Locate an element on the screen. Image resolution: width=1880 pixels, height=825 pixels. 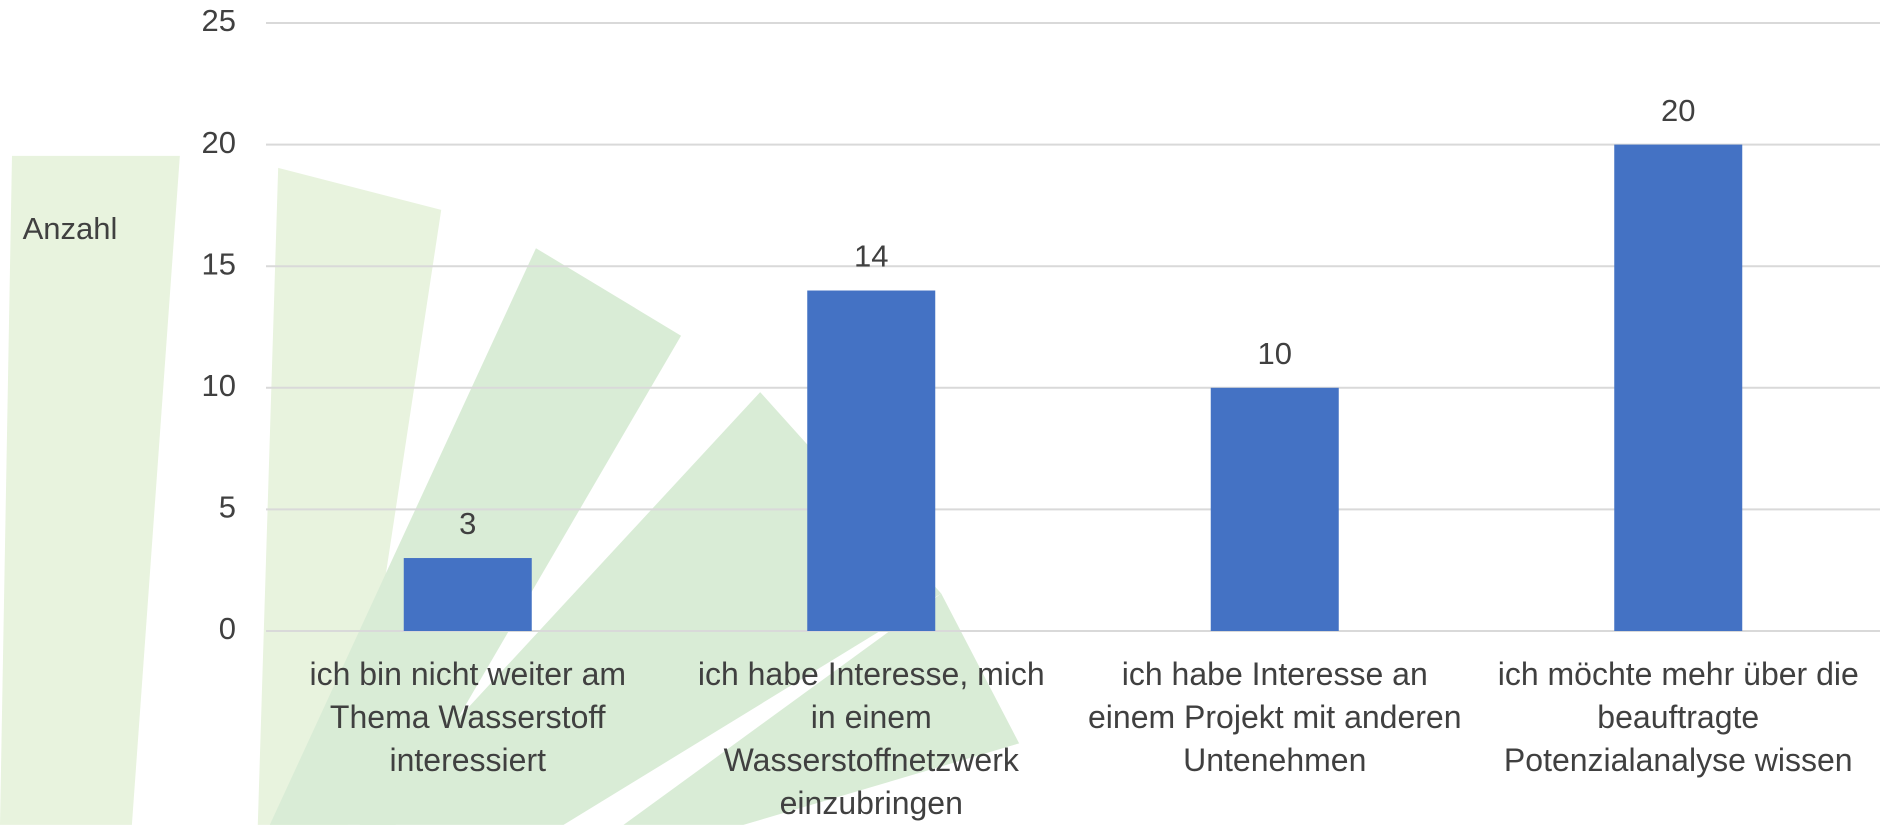
y-tick-label: 10 is located at coordinates (219, 385).